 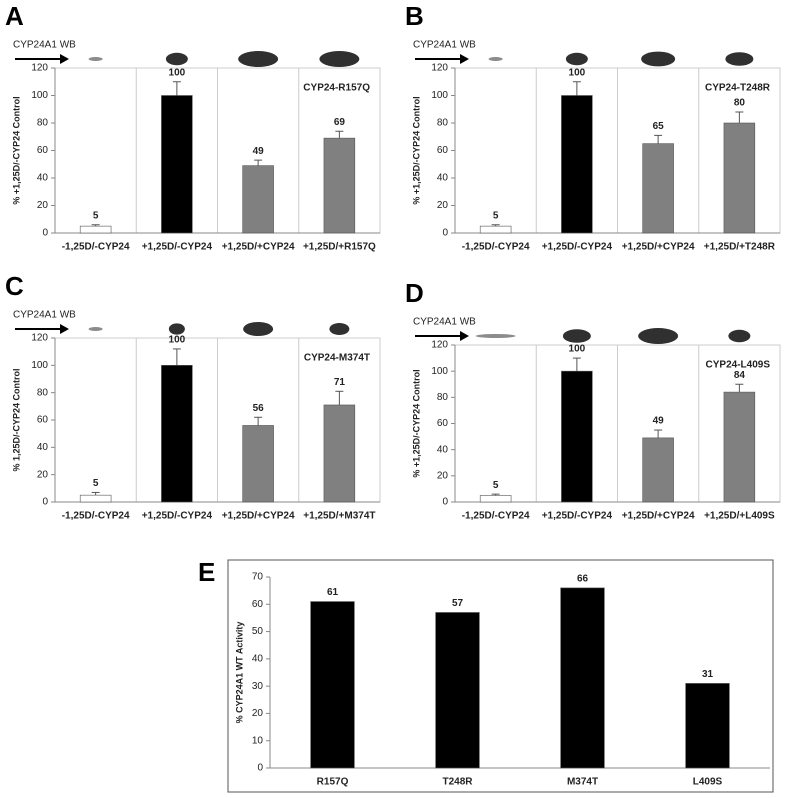 I want to click on annotation: CYP24-T248R, so click(x=738, y=88).